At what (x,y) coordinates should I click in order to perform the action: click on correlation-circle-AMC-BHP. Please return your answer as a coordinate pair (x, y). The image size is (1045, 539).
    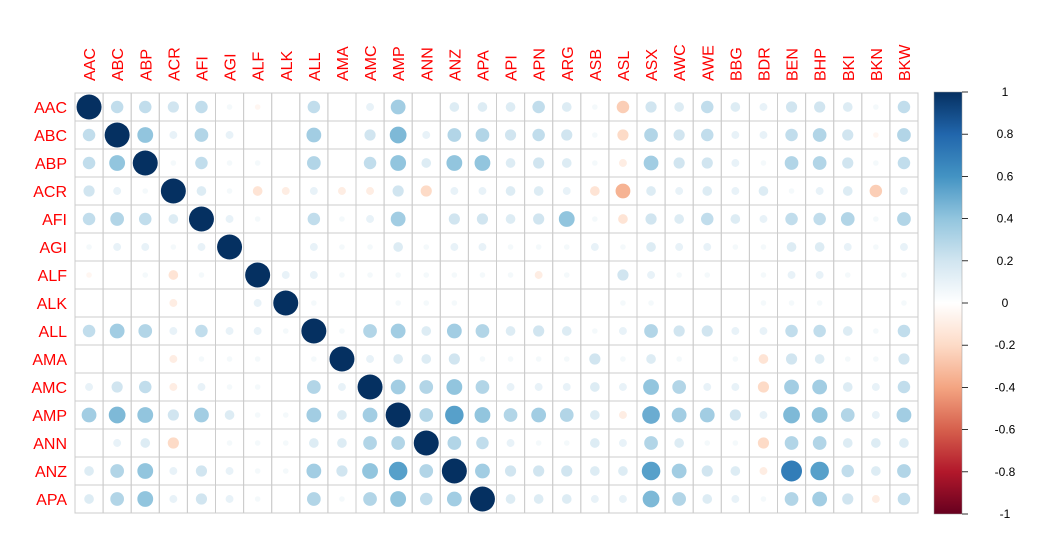
    Looking at the image, I should click on (820, 387).